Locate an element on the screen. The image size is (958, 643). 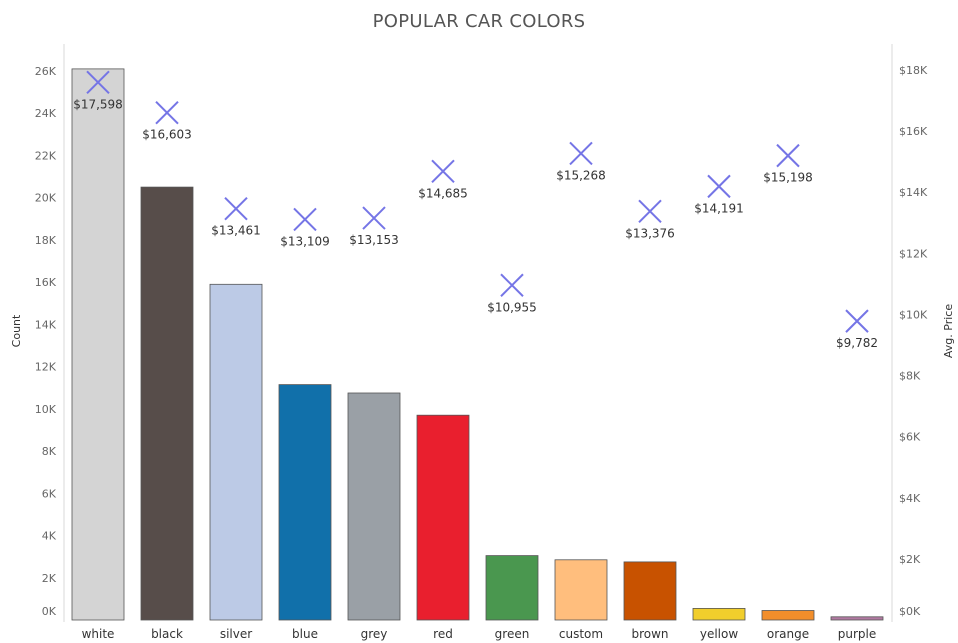
left-tick-label: 24K is located at coordinates (46, 113).